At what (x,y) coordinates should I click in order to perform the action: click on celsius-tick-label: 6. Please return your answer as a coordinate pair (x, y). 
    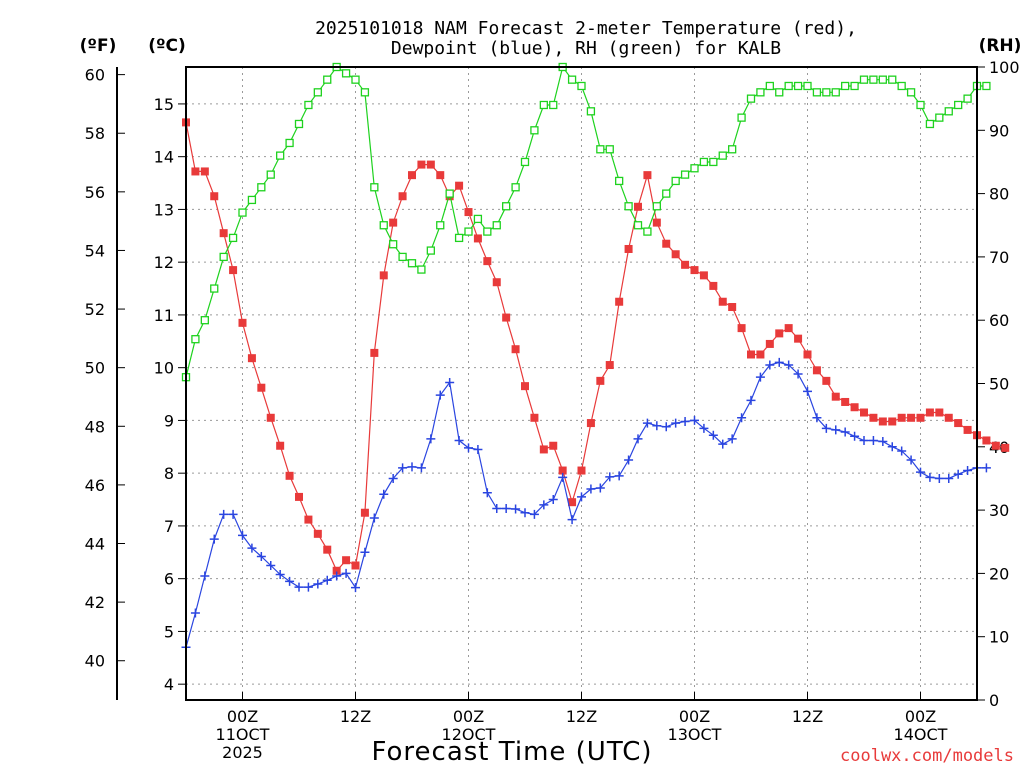
    Looking at the image, I should click on (169, 579).